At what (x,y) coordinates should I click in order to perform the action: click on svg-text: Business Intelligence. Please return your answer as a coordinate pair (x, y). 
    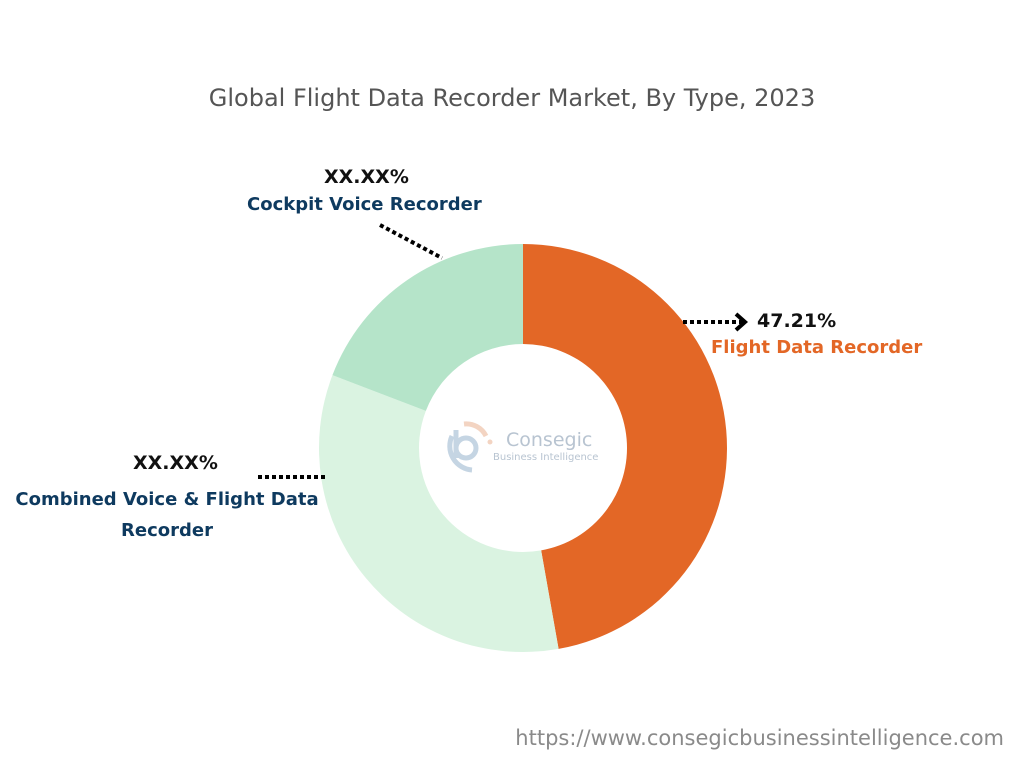
    Looking at the image, I should click on (545, 457).